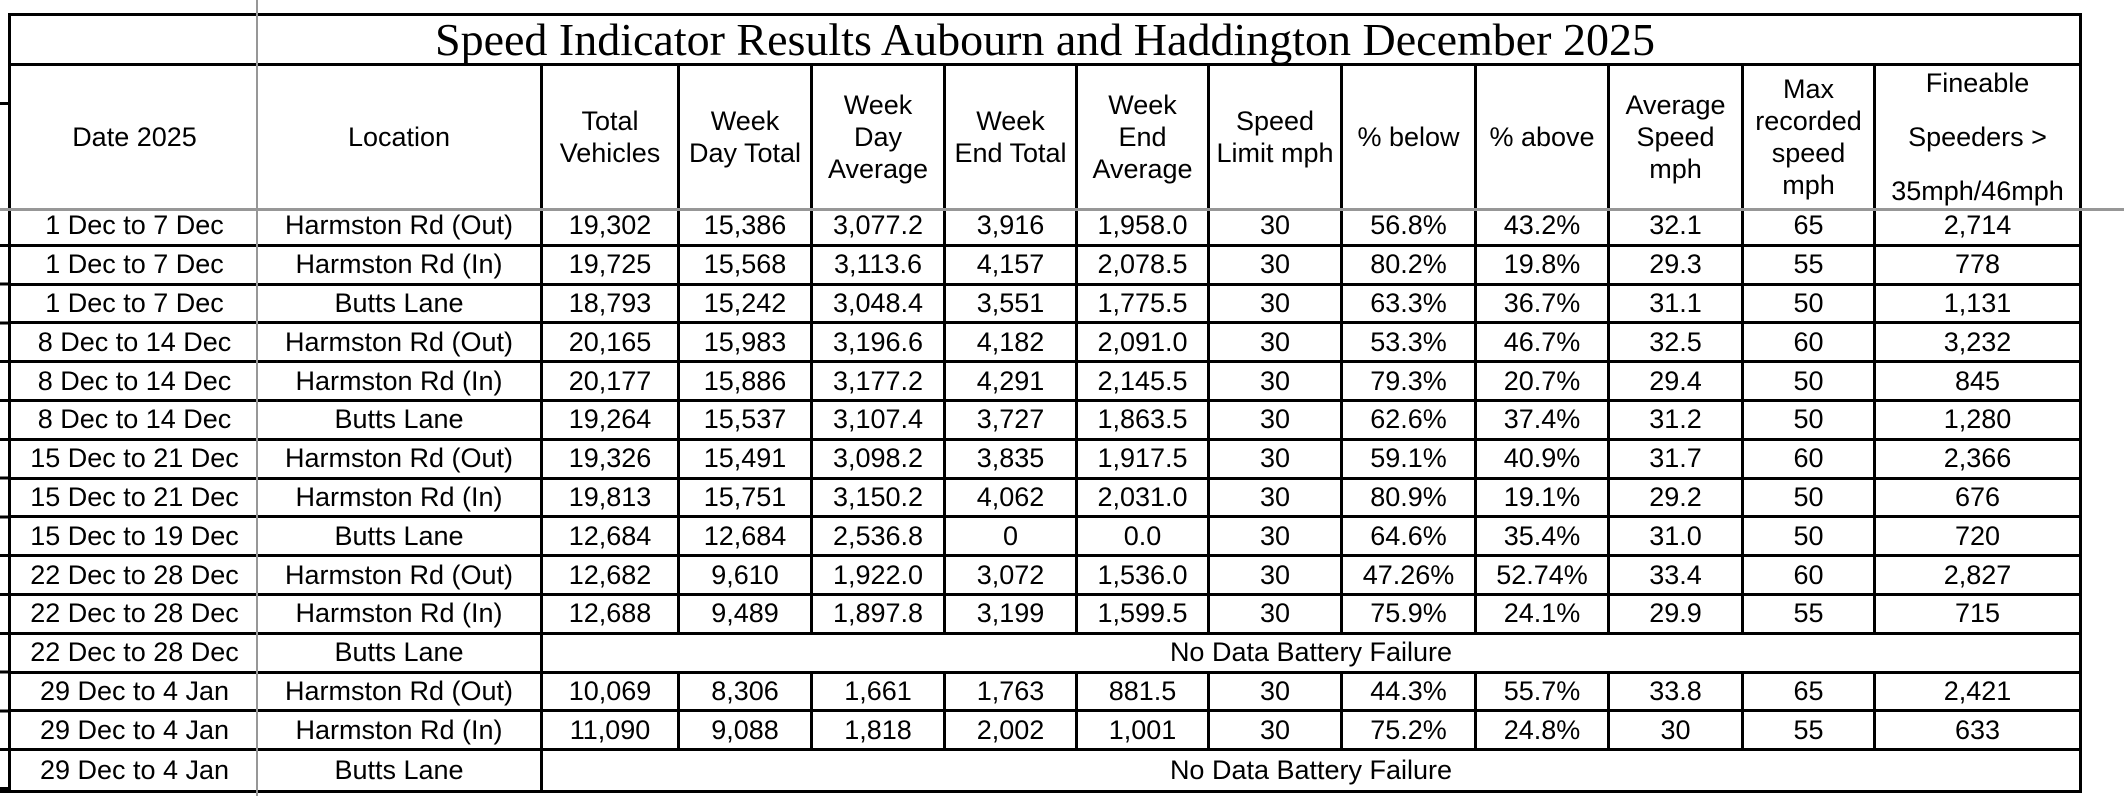 The height and width of the screenshot is (796, 2124). What do you see at coordinates (1012, 421) in the screenshot?
I see `cell-week_end_total: 3,727` at bounding box center [1012, 421].